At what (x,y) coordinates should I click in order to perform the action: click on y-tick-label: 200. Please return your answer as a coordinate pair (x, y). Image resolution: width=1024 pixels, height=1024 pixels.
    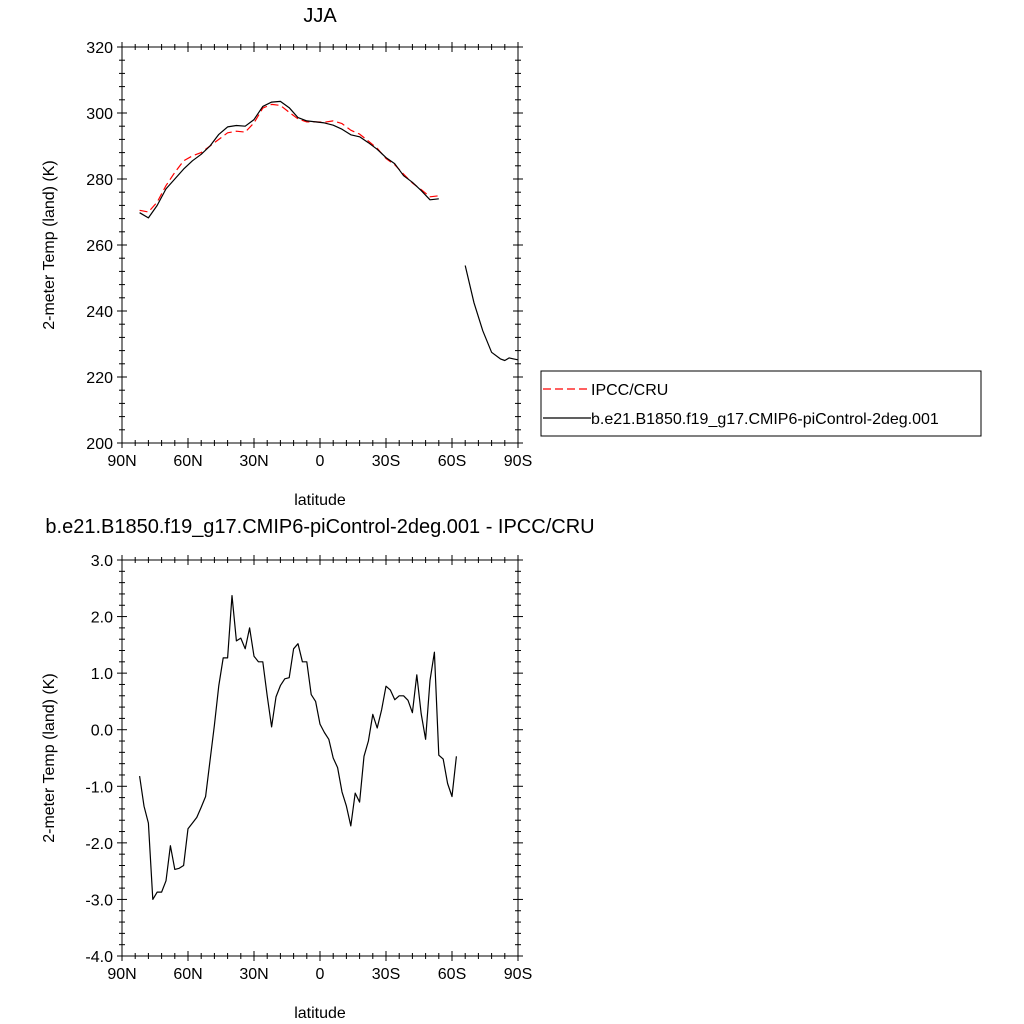
    Looking at the image, I should click on (99, 444).